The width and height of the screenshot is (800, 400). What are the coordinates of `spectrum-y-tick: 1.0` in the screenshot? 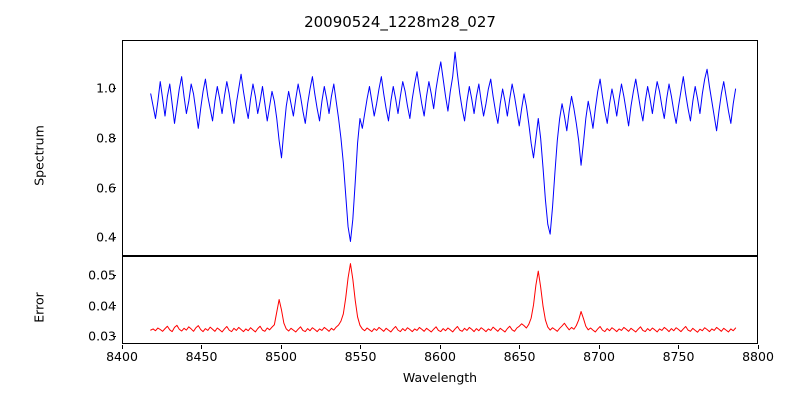 It's located at (106, 88).